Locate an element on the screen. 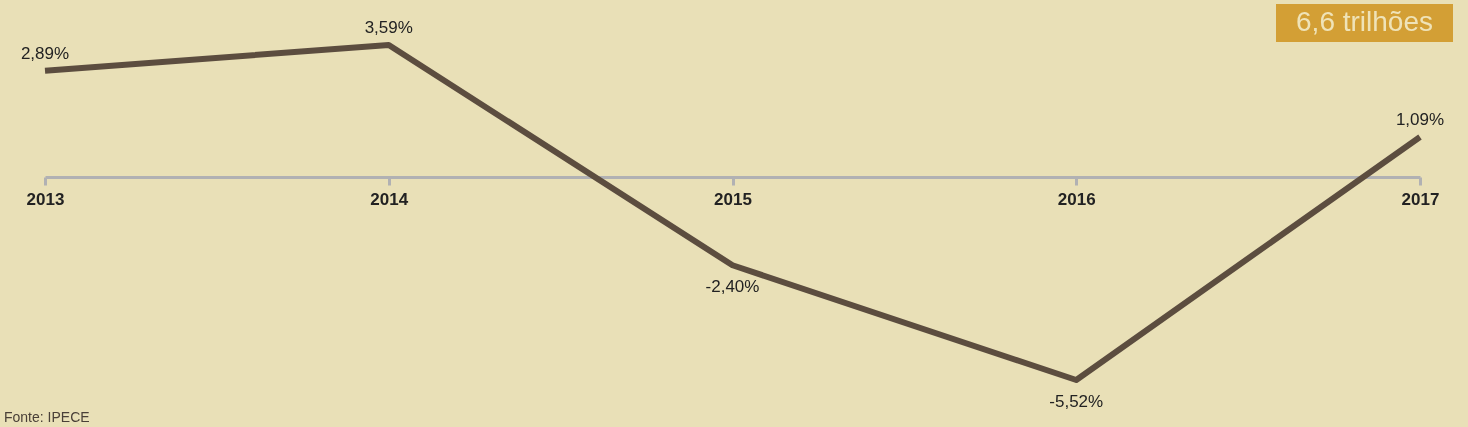 This screenshot has width=1468, height=427. data-label: 3,59% is located at coordinates (388, 27).